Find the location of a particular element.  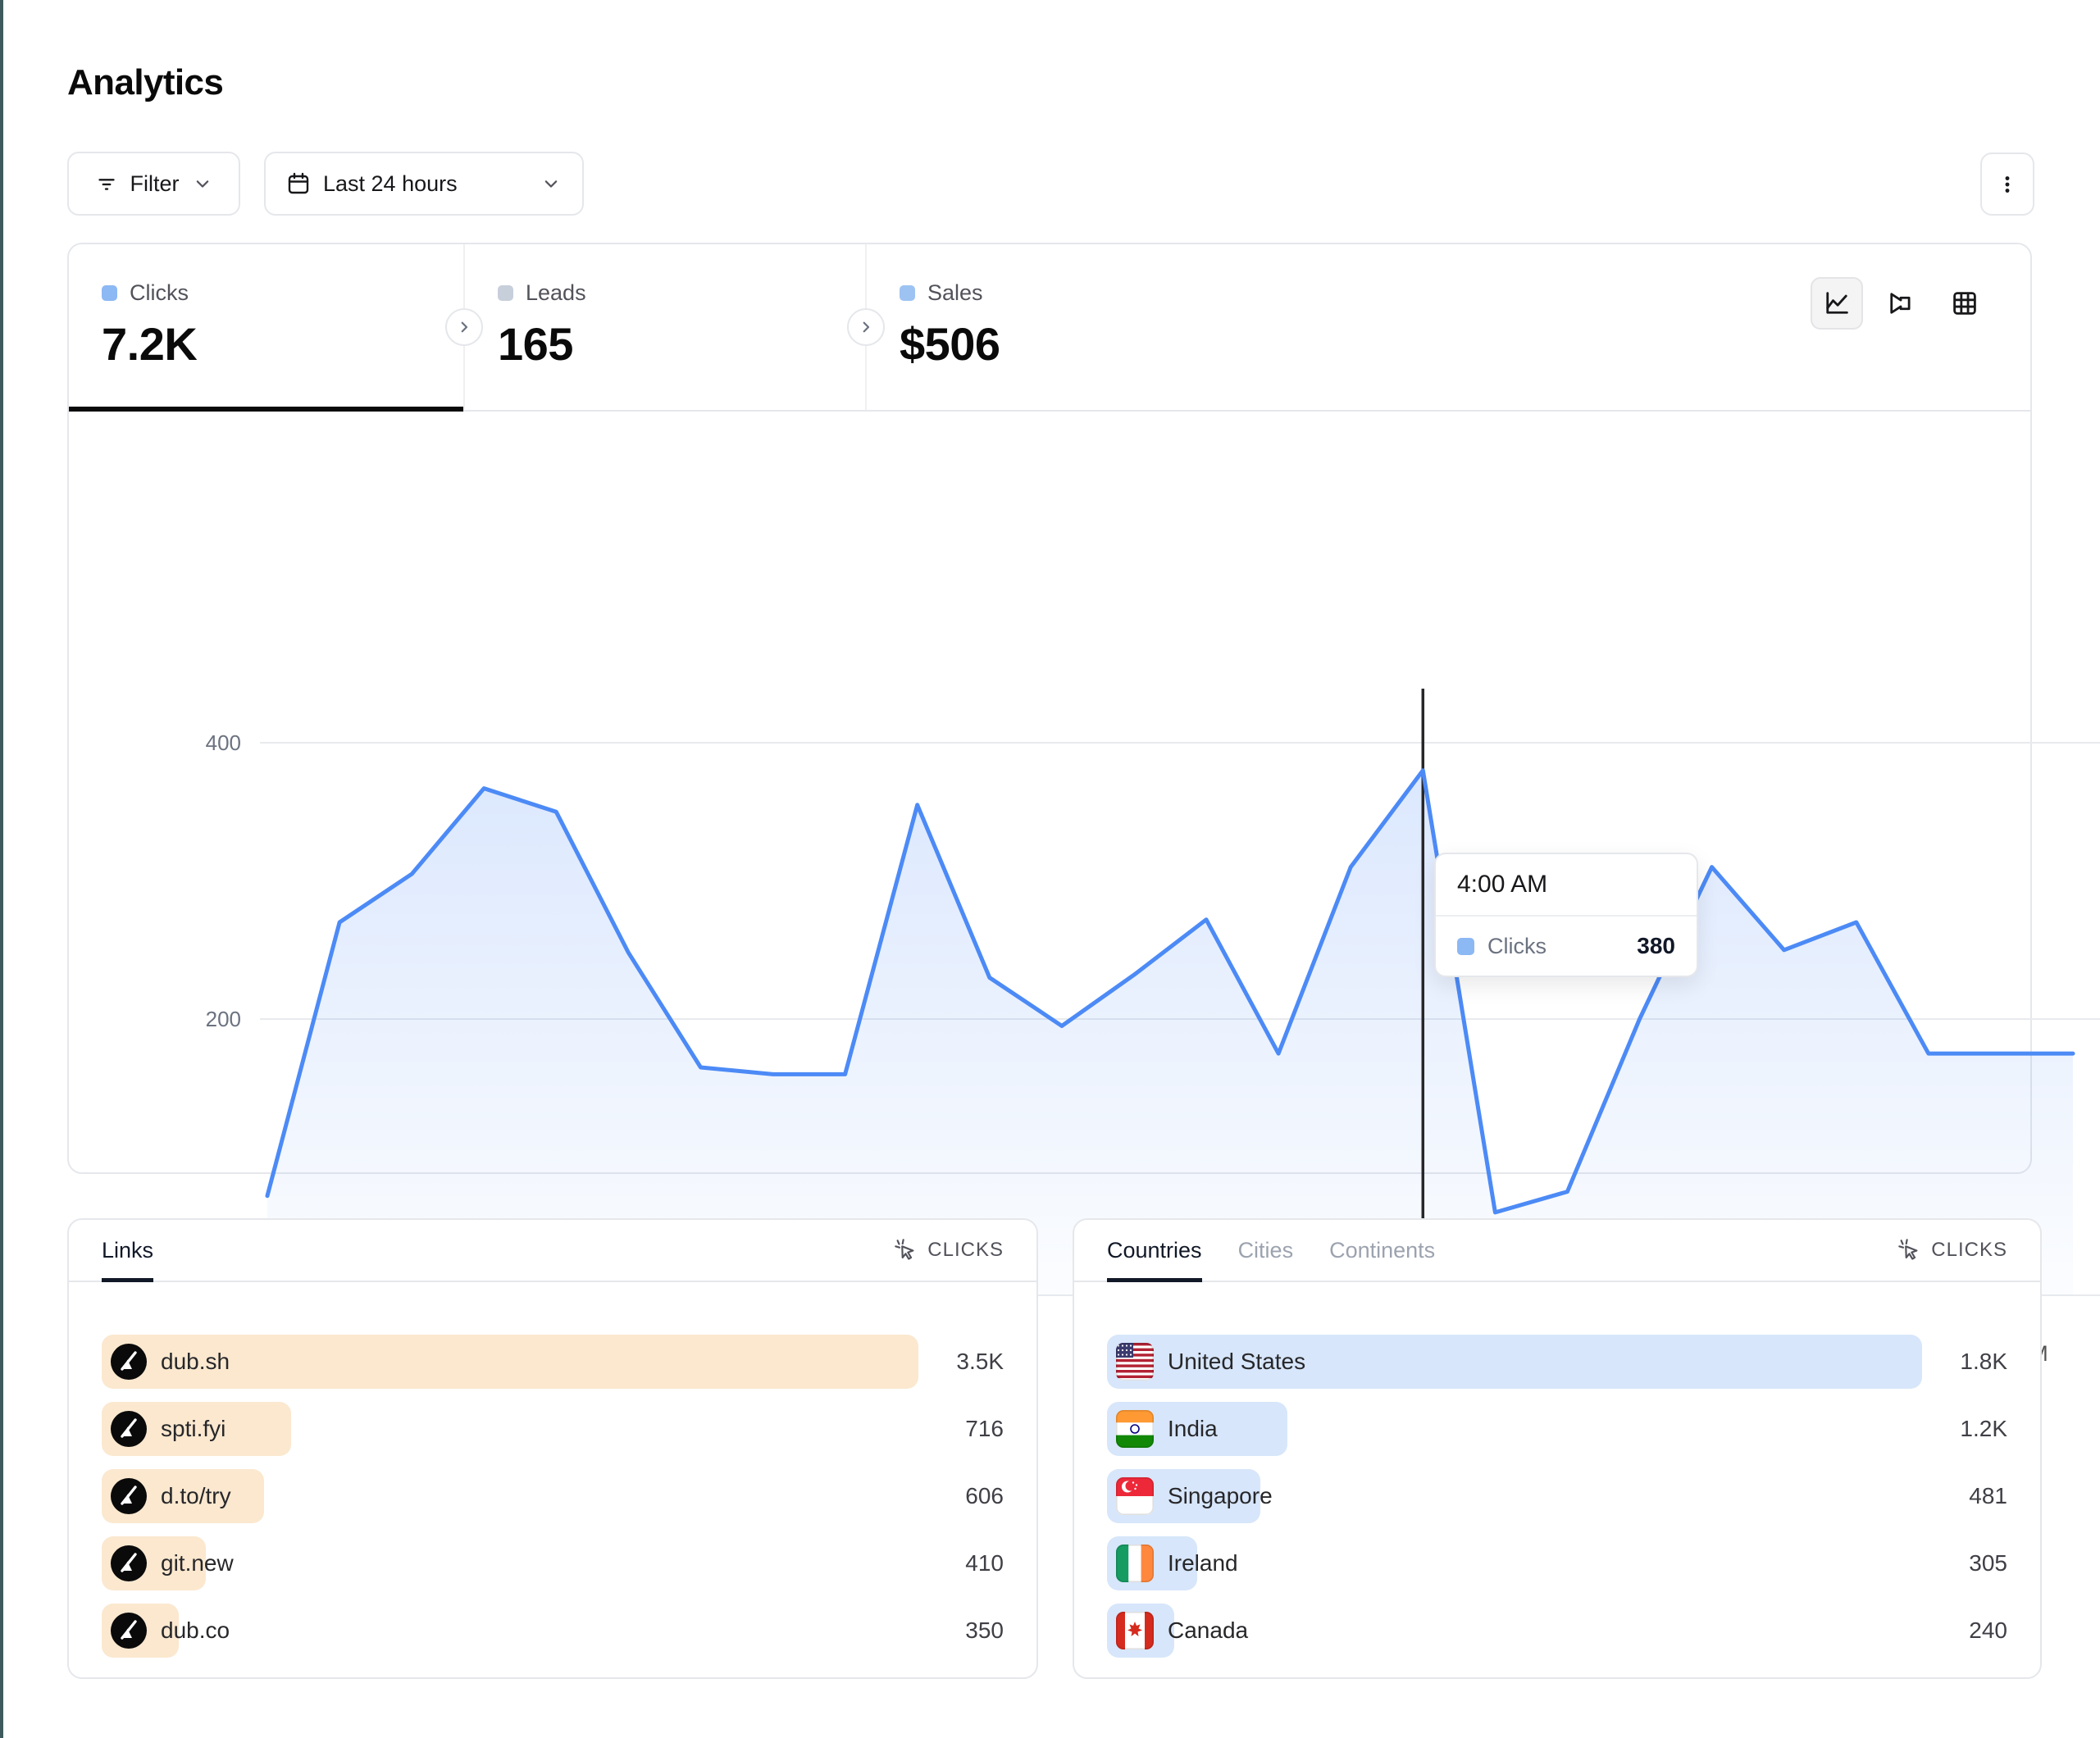

row-value: 3.5K is located at coordinates (980, 1361).